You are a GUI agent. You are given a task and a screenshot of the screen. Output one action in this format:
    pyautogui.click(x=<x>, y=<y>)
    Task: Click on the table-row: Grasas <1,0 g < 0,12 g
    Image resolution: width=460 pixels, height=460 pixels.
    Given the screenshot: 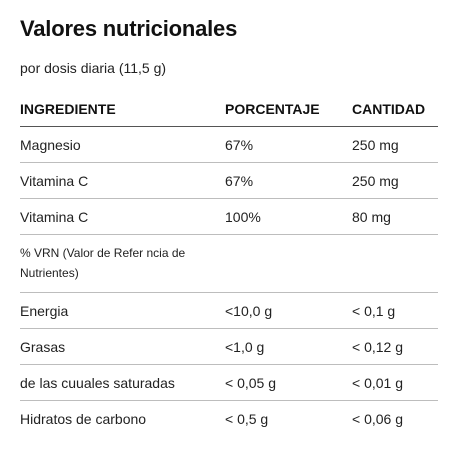 What is the action you would take?
    pyautogui.click(x=229, y=347)
    